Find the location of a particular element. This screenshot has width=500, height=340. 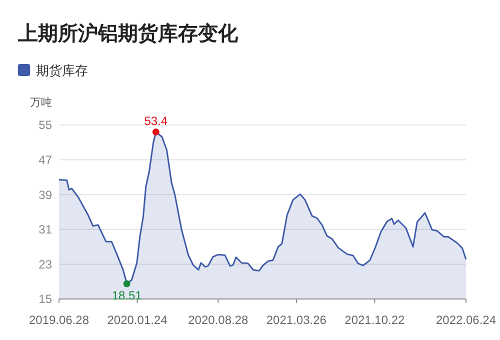

chart-title: 上期所沪铝期货库存变化 is located at coordinates (128, 33).